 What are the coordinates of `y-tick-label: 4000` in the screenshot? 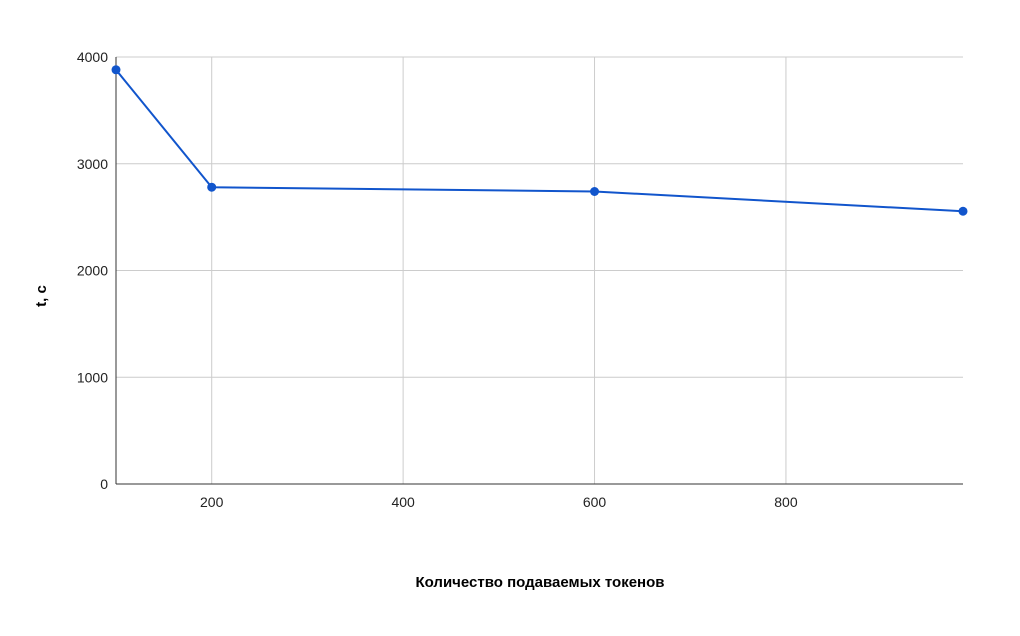 It's located at (92, 57).